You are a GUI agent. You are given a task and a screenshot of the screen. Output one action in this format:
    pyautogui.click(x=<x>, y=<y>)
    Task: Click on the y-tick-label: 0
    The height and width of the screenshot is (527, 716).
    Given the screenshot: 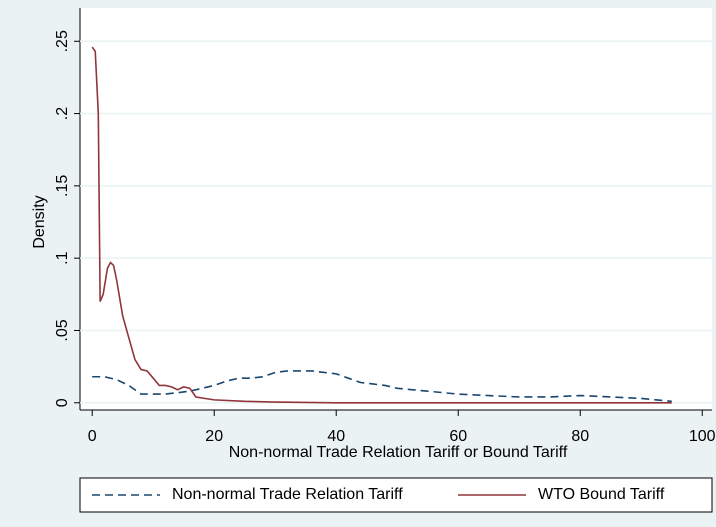 What is the action you would take?
    pyautogui.click(x=62, y=402)
    